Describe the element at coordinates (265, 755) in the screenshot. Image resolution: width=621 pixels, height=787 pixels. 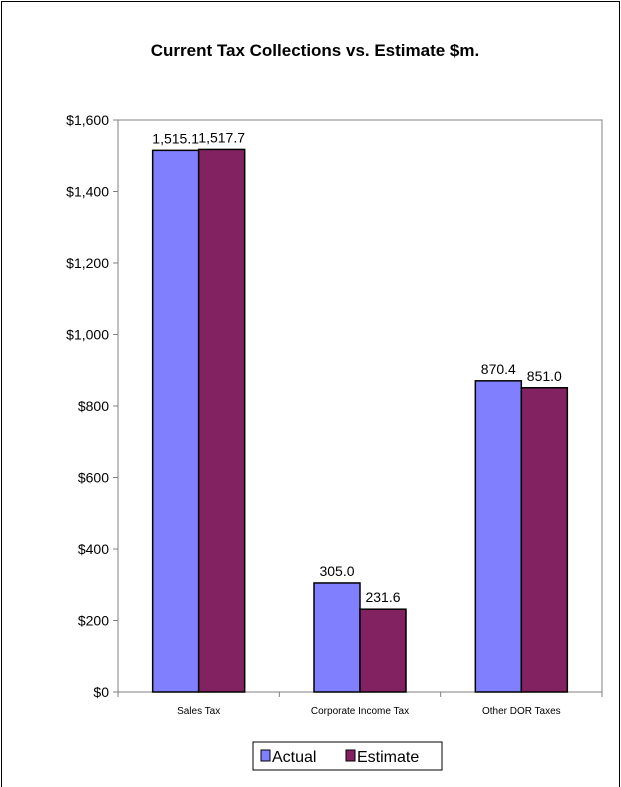
I see `legend-swatch-actual` at that location.